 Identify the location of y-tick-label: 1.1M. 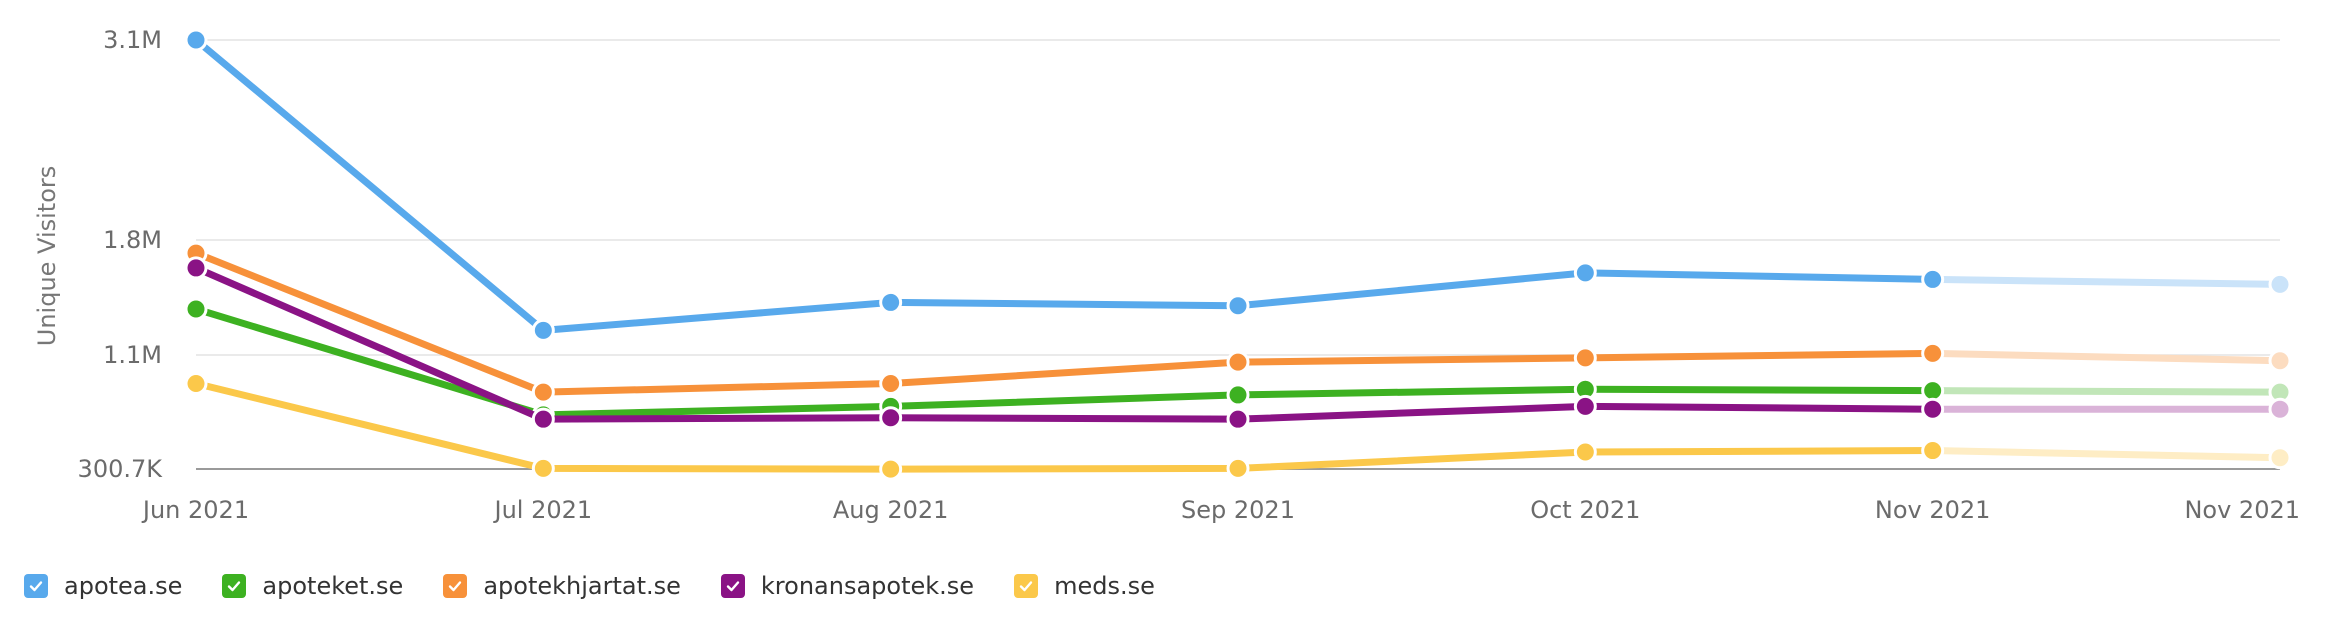
(132, 355).